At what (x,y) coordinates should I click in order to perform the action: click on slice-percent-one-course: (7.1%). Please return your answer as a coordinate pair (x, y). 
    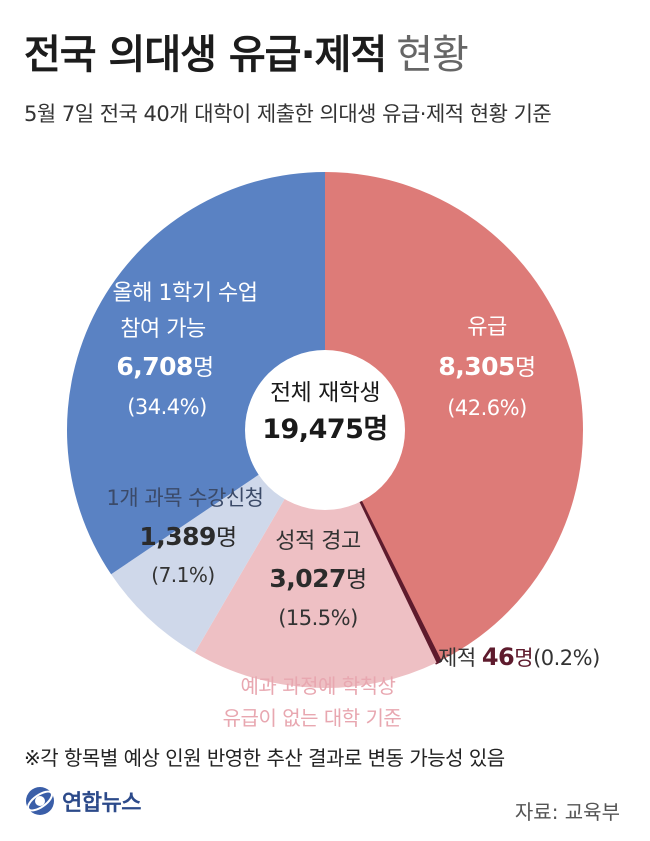
    Looking at the image, I should click on (182, 575).